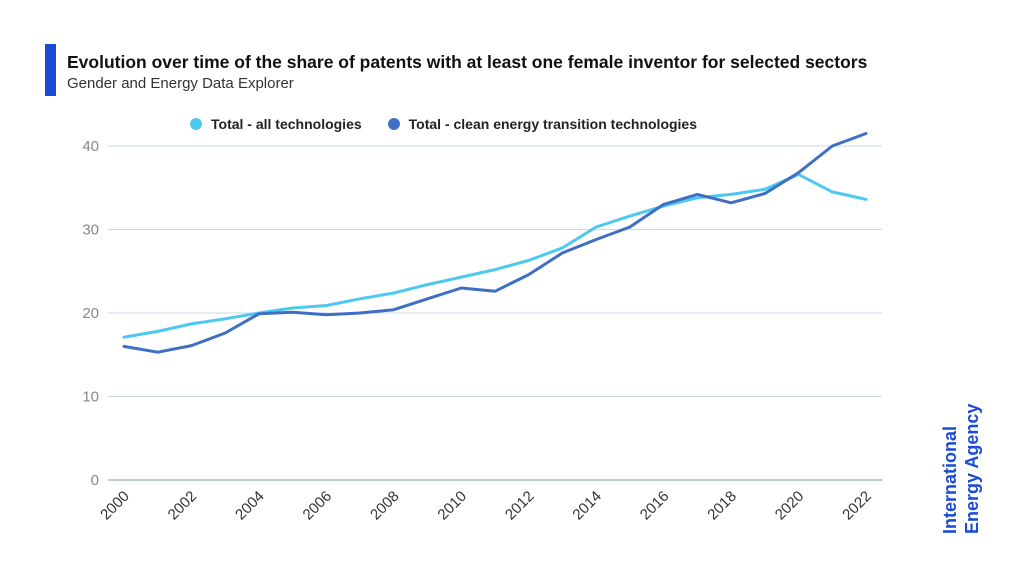 The image size is (1024, 576). Describe the element at coordinates (972, 469) in the screenshot. I see `logo-text-line2: Energy Agency` at that location.